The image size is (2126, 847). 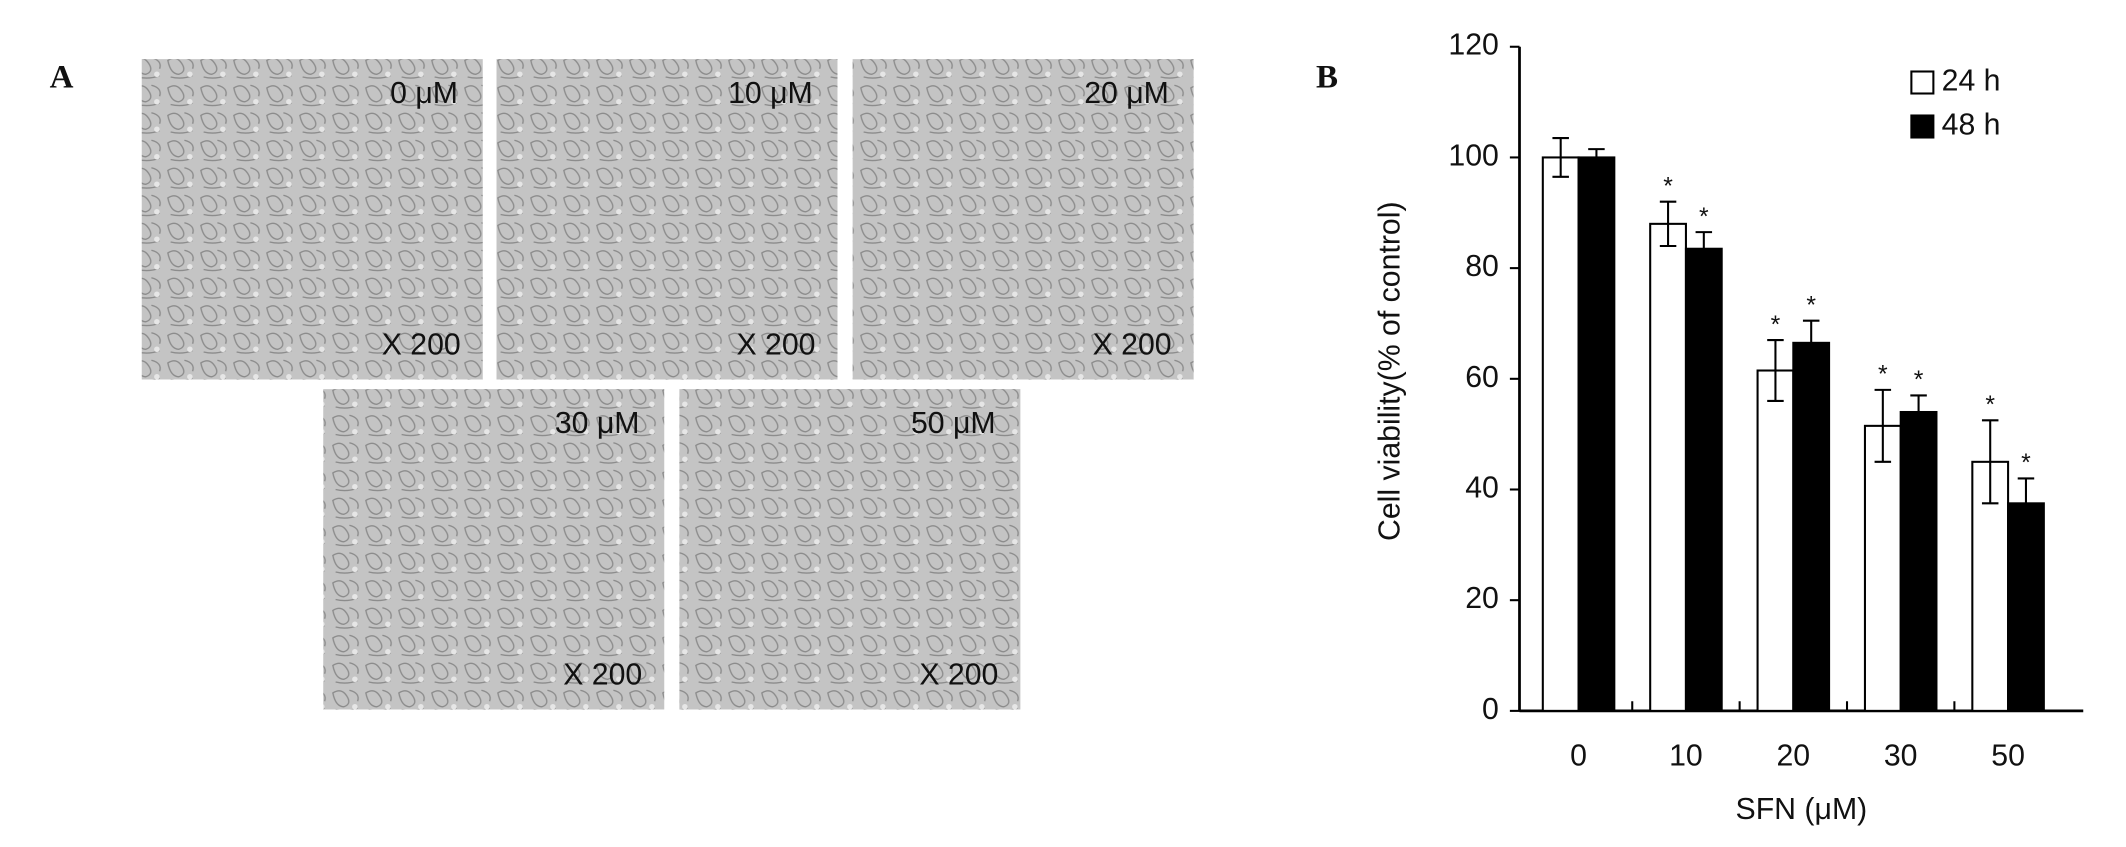 I want to click on concentration-label: 10 μM, so click(x=770, y=93).